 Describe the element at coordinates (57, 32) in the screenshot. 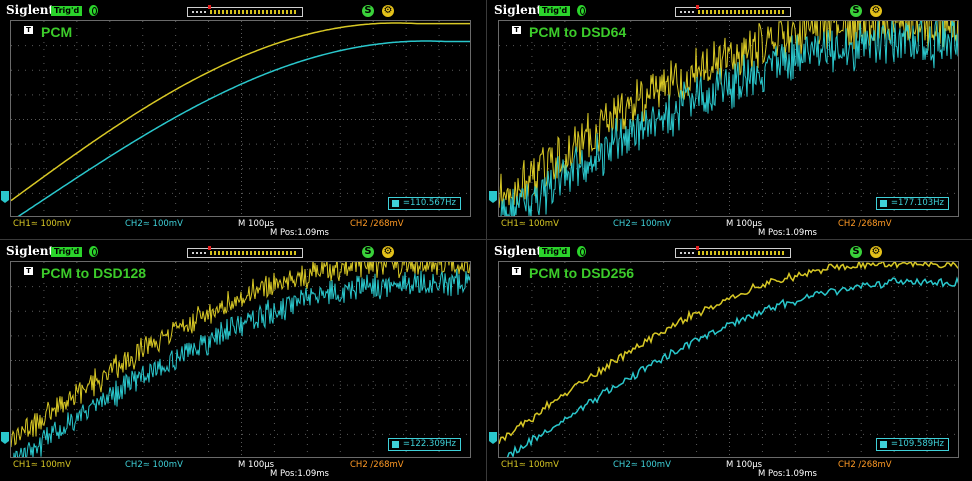

I see `panel-title: PCM` at that location.